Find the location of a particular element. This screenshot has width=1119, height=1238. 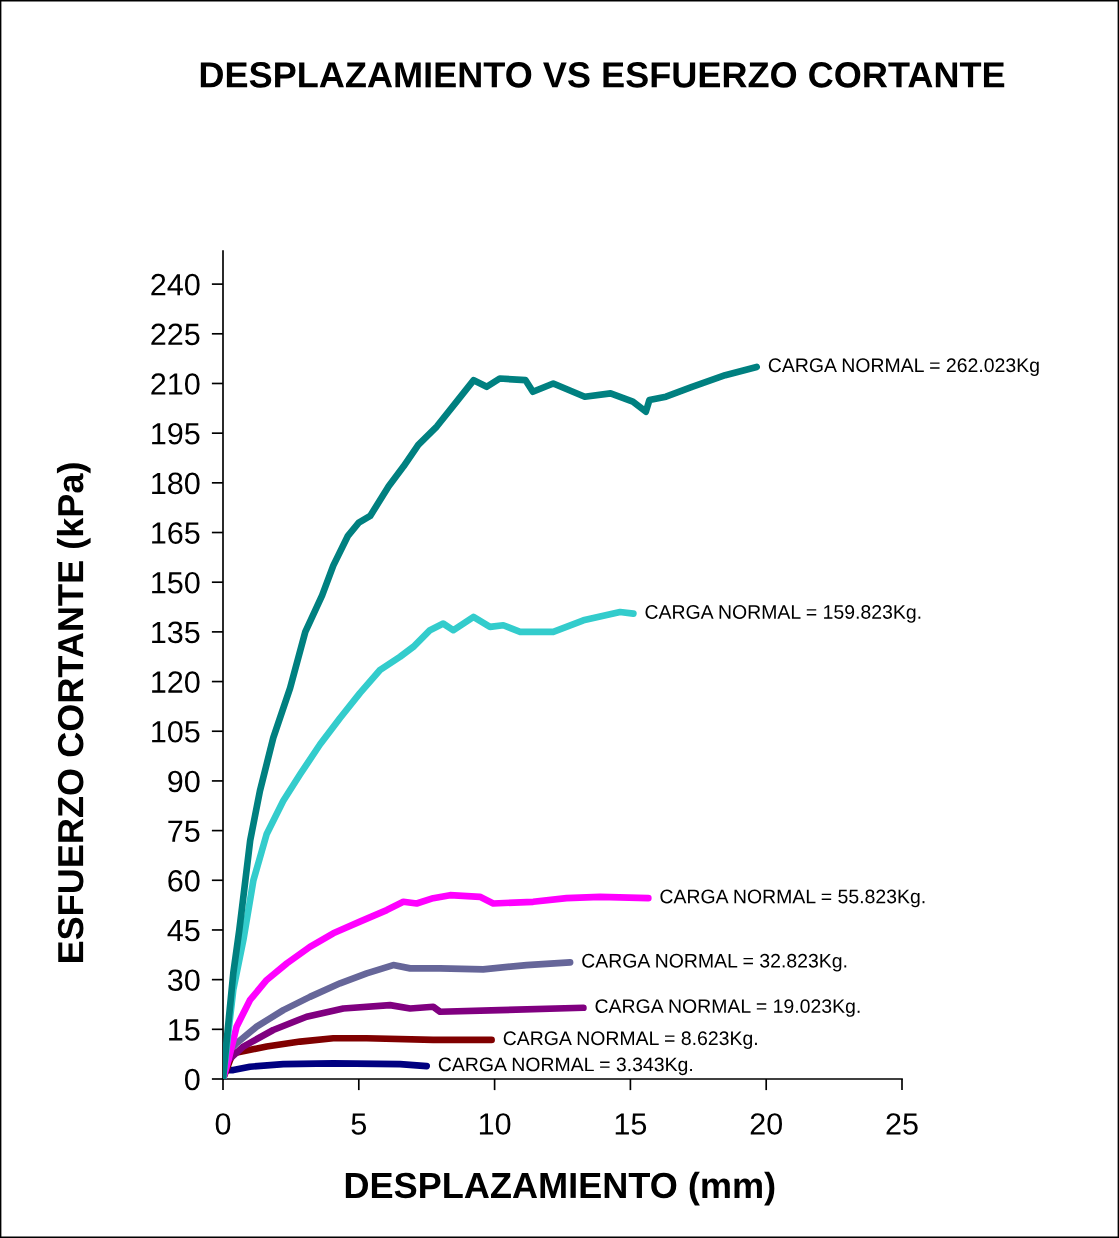

y-tick-label: 105 is located at coordinates (176, 731).